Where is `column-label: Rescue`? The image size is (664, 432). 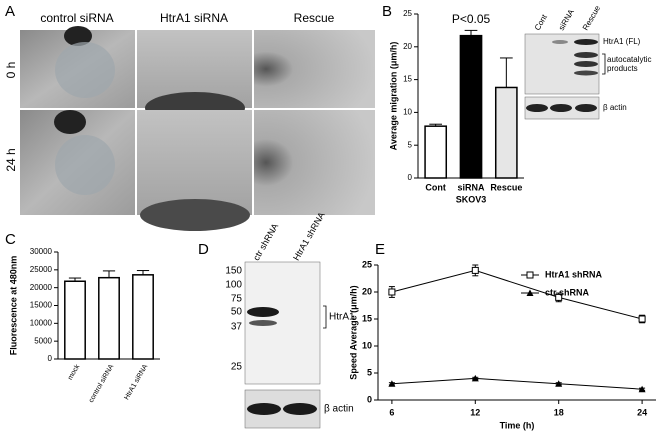 column-label: Rescue is located at coordinates (314, 18).